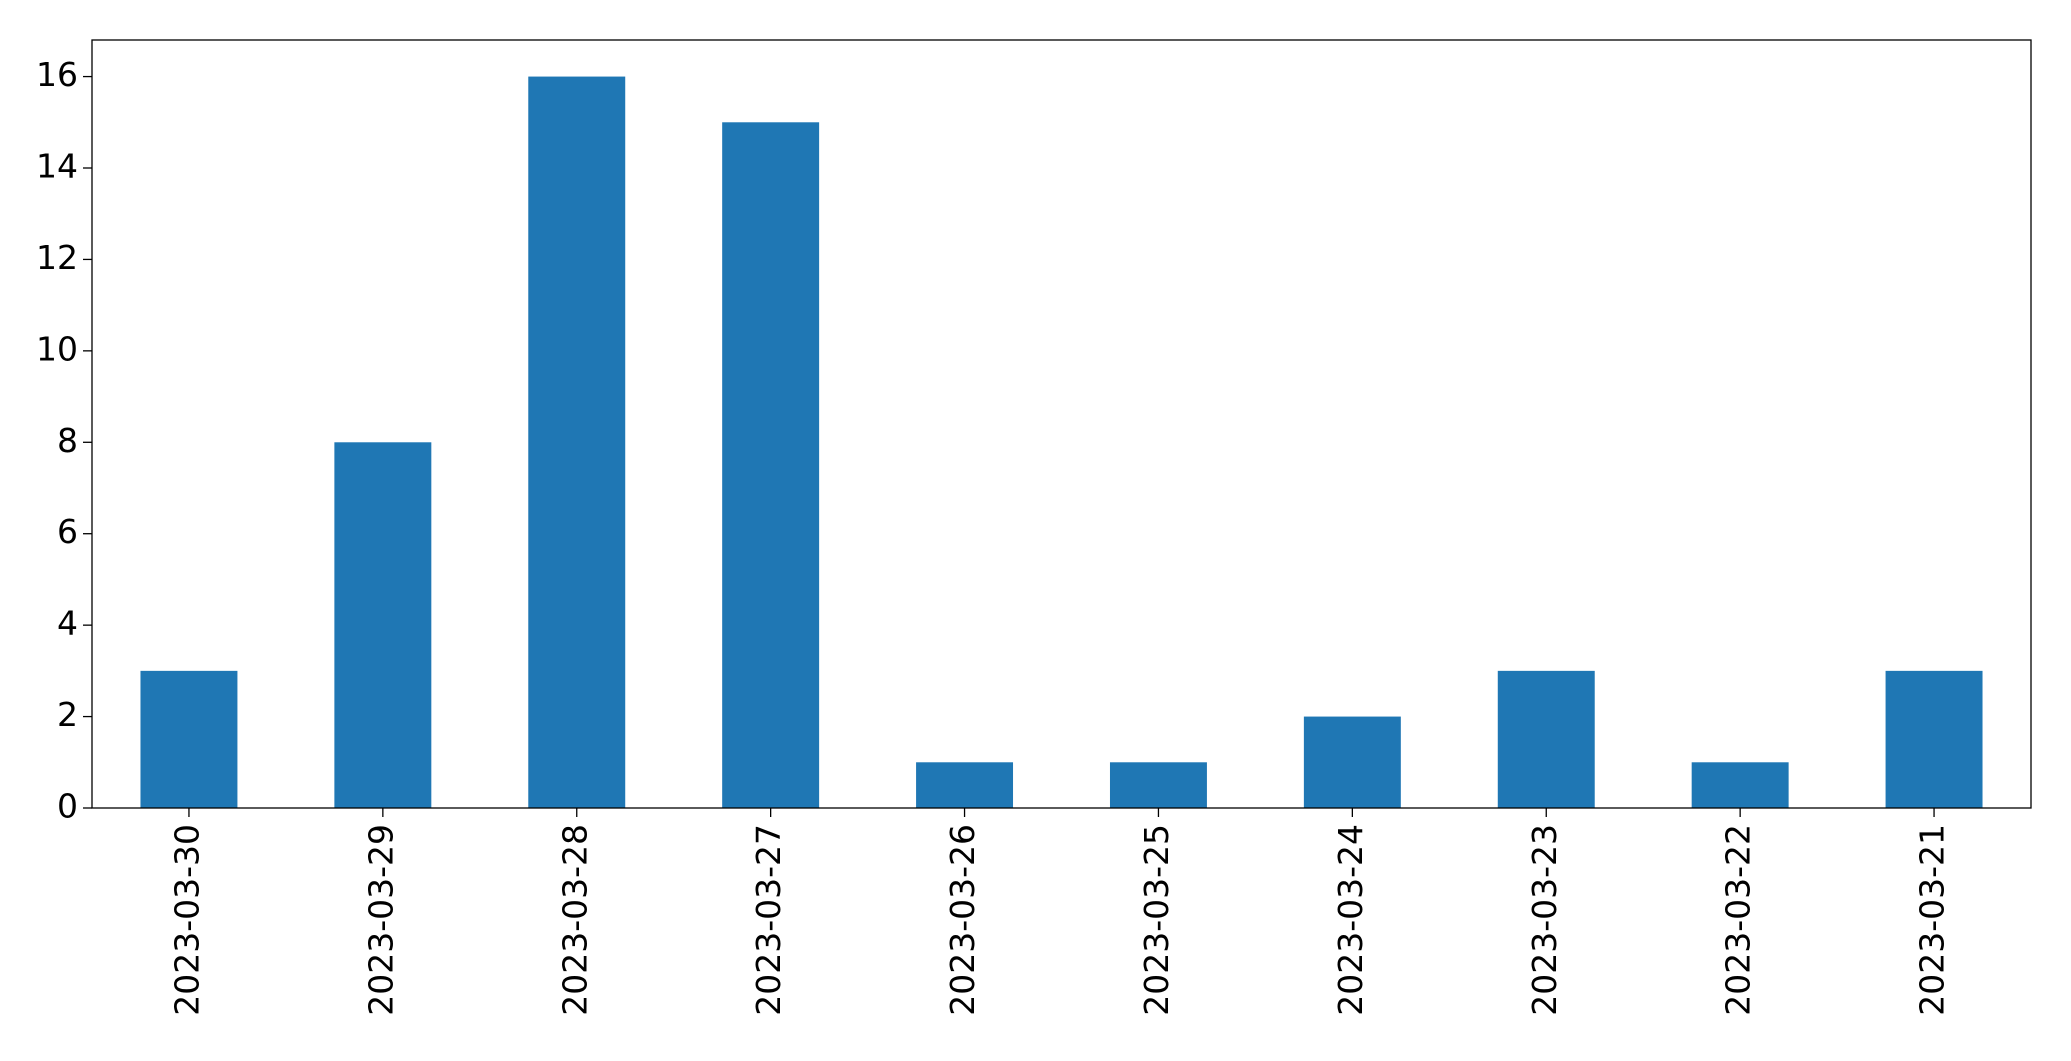 This screenshot has height=1061, width=2071. I want to click on y-tick-label: 6, so click(67, 531).